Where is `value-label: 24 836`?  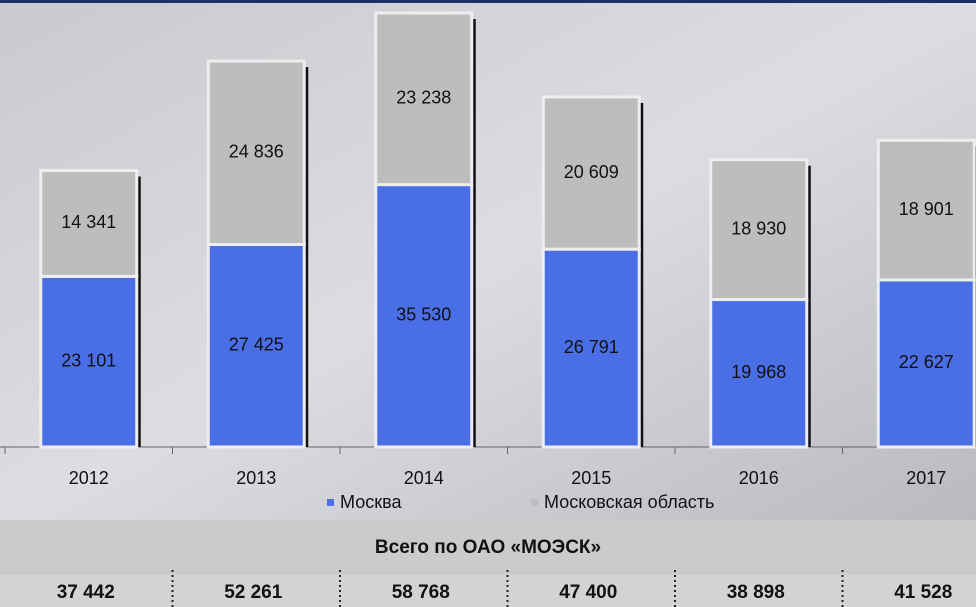 value-label: 24 836 is located at coordinates (256, 152).